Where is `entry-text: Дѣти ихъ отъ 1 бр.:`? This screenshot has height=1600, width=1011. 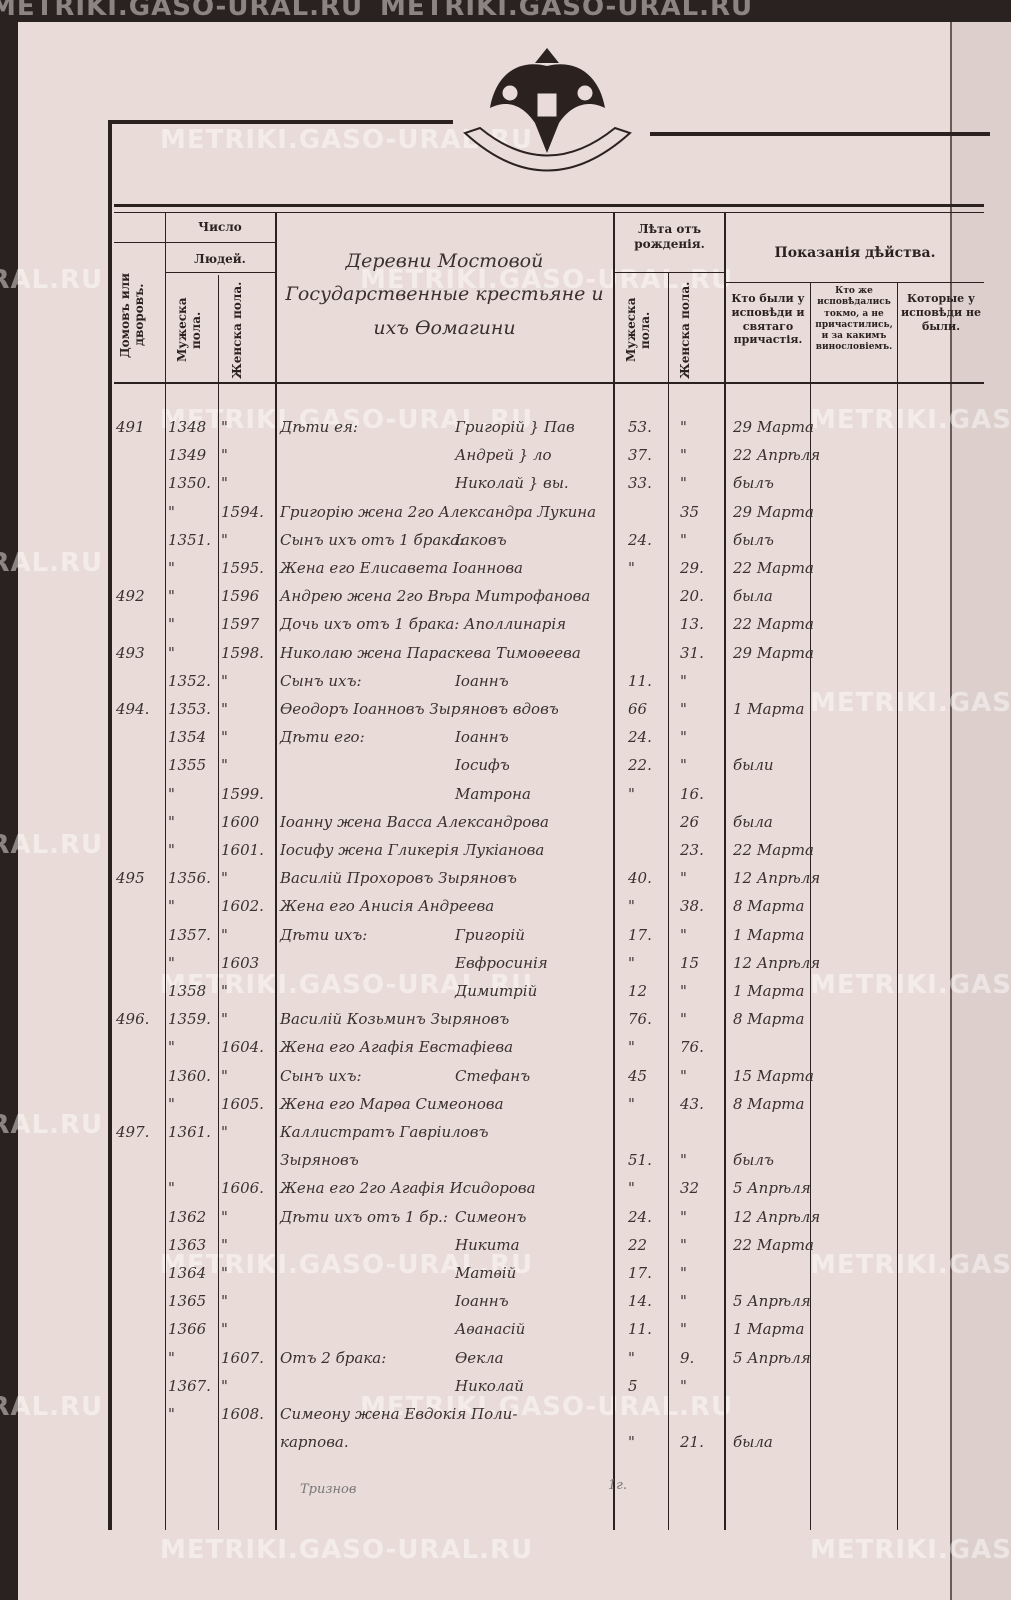
entry-text: Дѣти ихъ отъ 1 бр.: is located at coordinates (364, 1216).